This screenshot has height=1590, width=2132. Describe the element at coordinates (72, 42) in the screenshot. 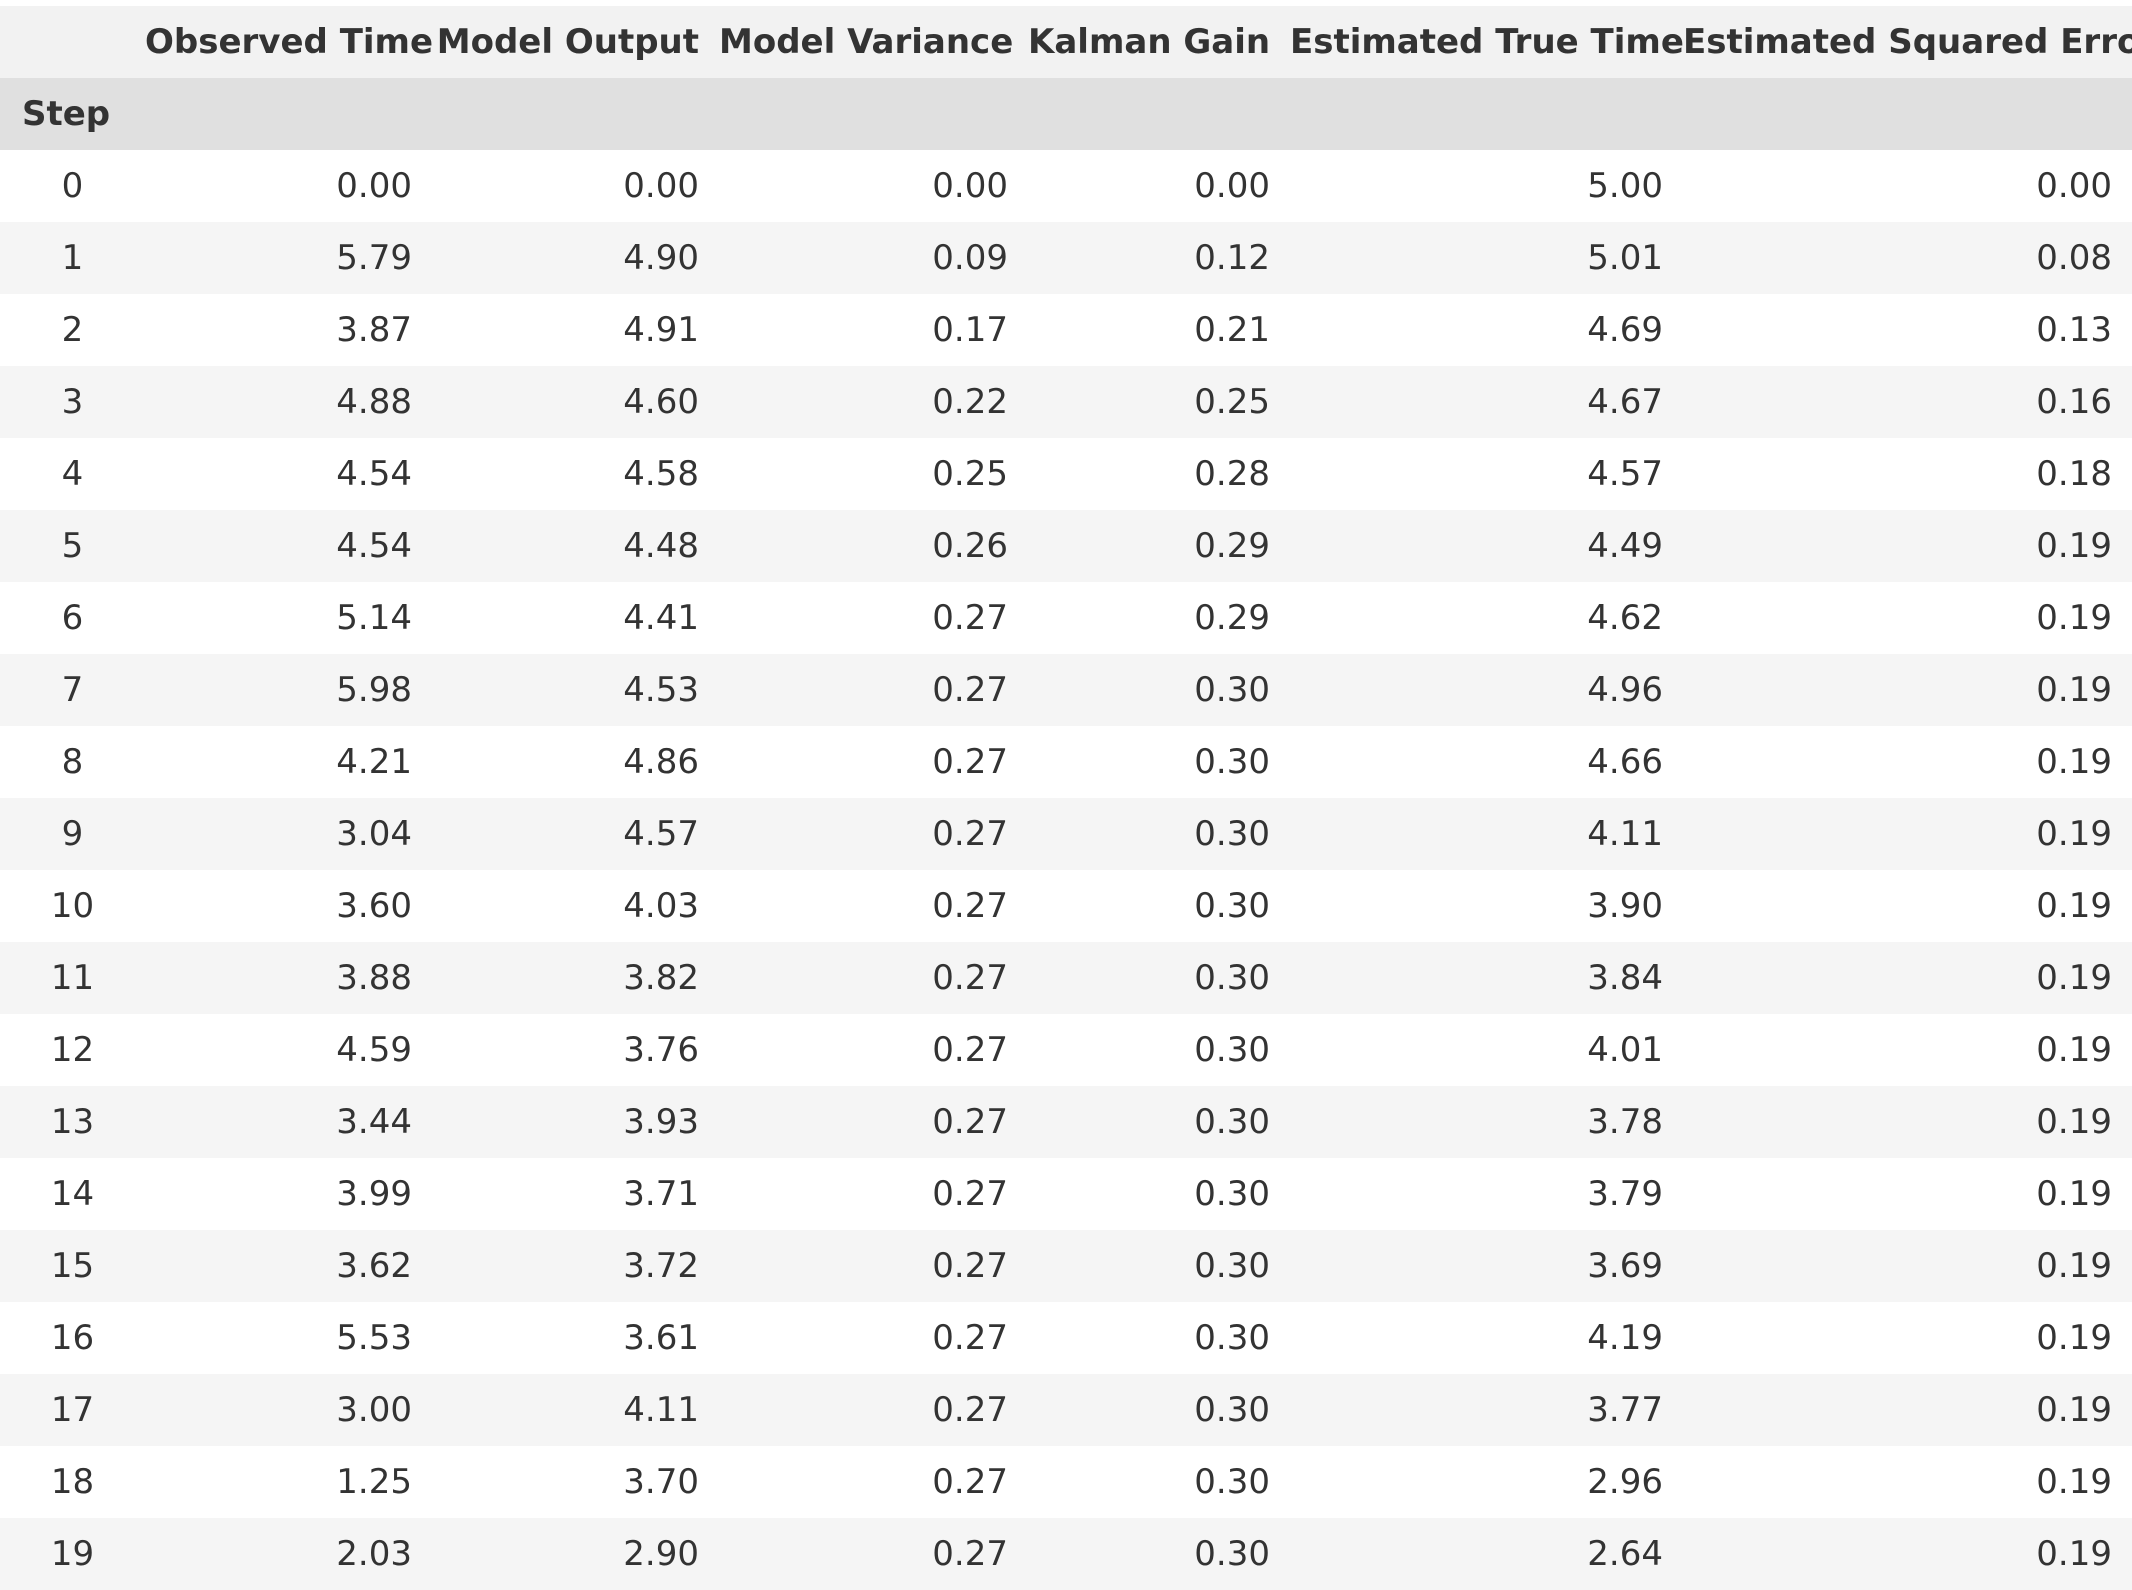

I see `column-header-blank` at that location.